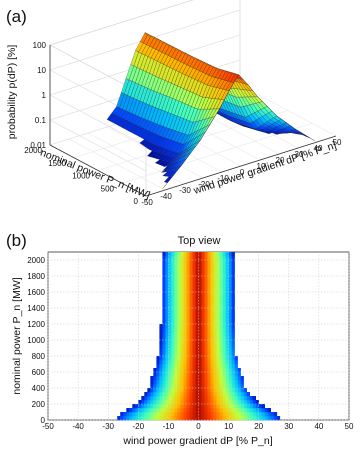 The width and height of the screenshot is (364, 452). Describe the element at coordinates (36, 340) in the screenshot. I see `y-tick-labels: 0 200 400 600 800 1000 1200 1400 1600 1800 2000` at that location.